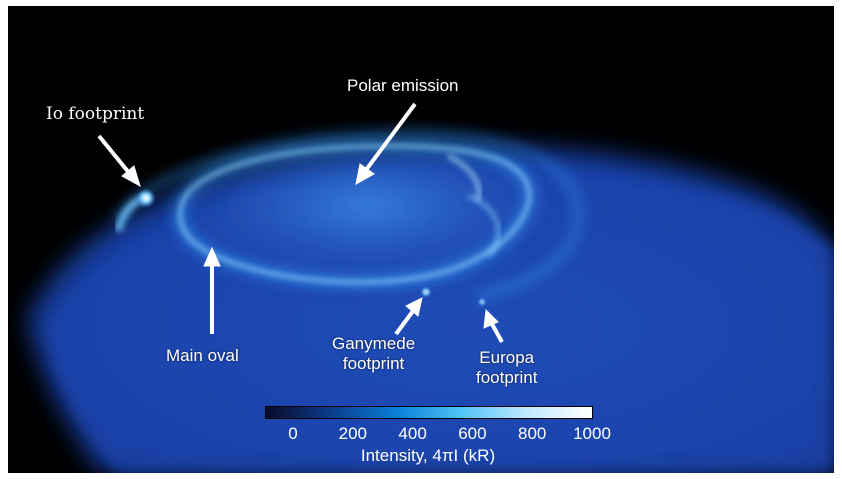  Describe the element at coordinates (428, 455) in the screenshot. I see `colorbar-title: Intensity, 4πI (kR)` at that location.